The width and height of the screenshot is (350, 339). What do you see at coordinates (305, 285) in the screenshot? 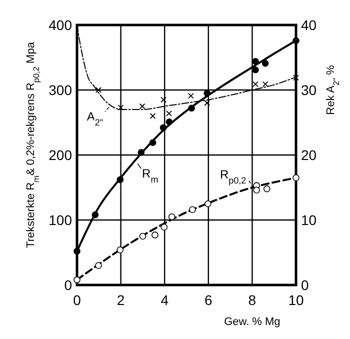
I see `y2-tick-label: 0` at bounding box center [305, 285].